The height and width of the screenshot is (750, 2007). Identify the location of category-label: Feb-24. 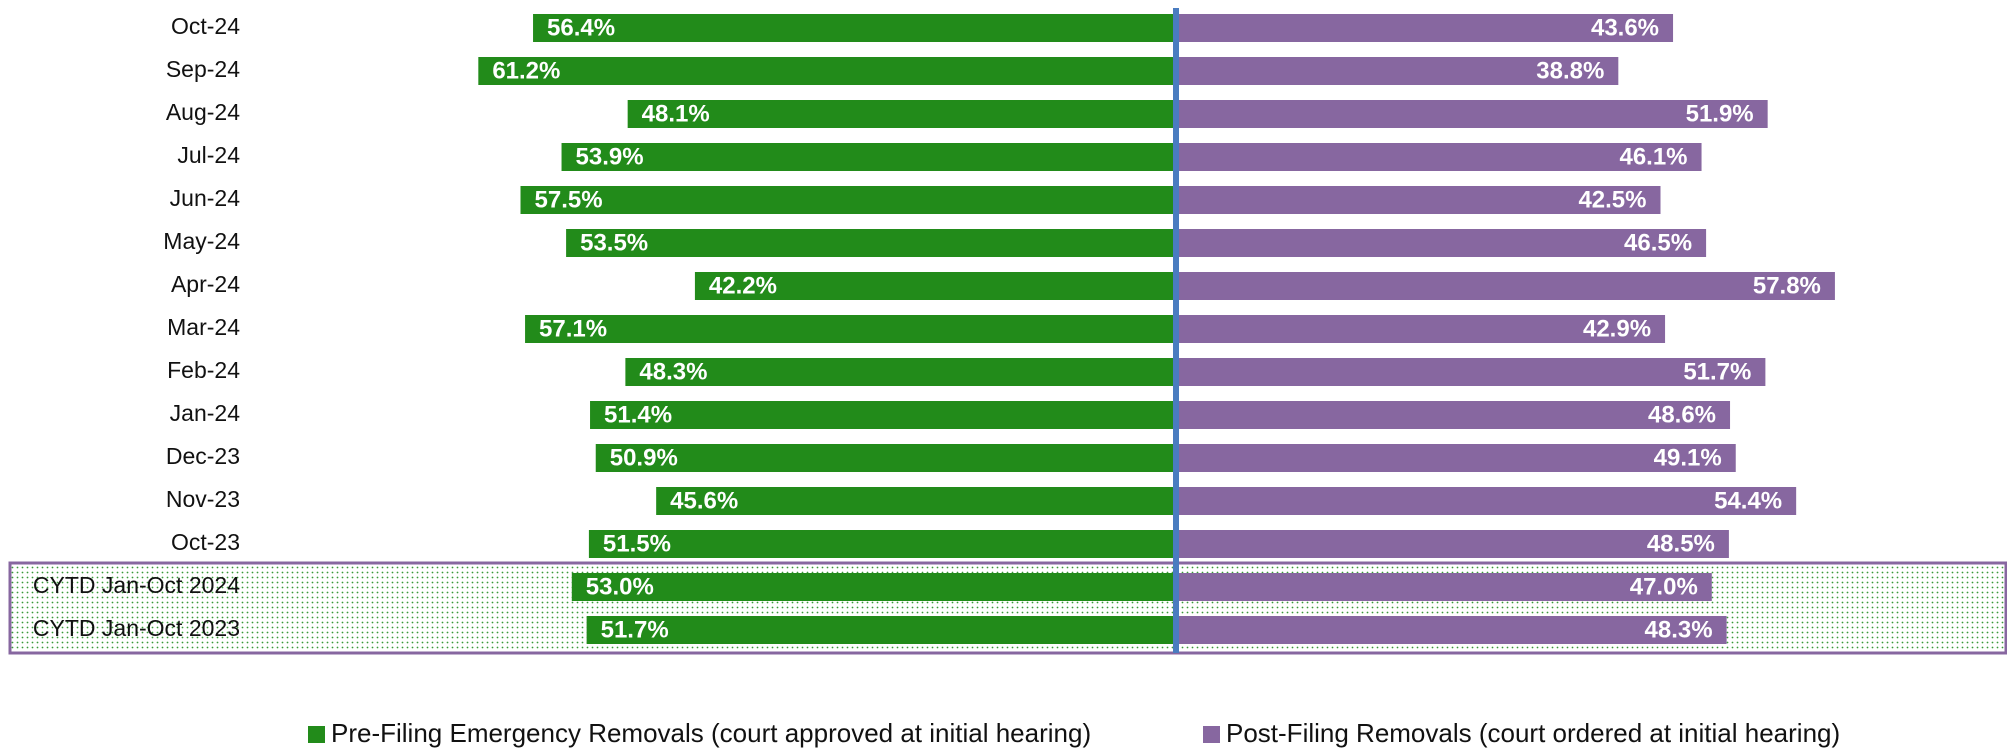
(203, 370).